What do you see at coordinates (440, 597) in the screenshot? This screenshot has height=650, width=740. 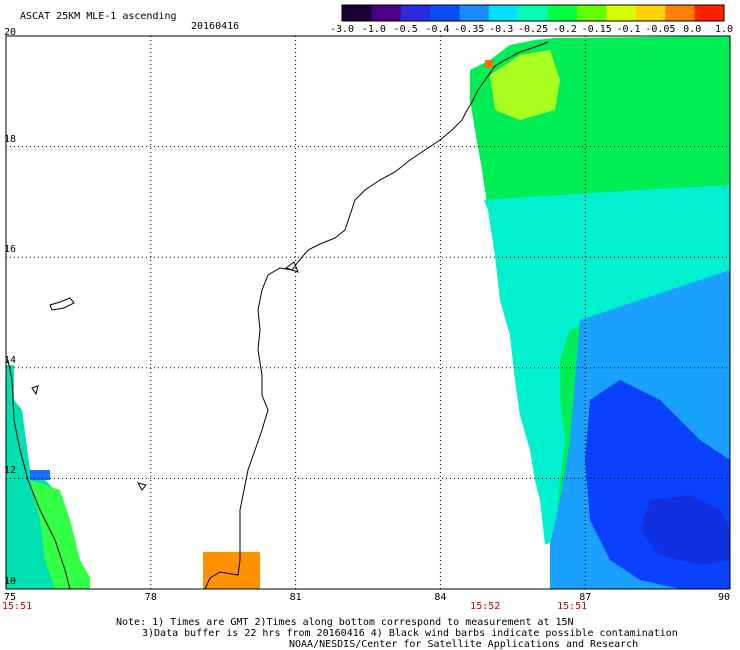 I see `longitude-label: 84` at bounding box center [440, 597].